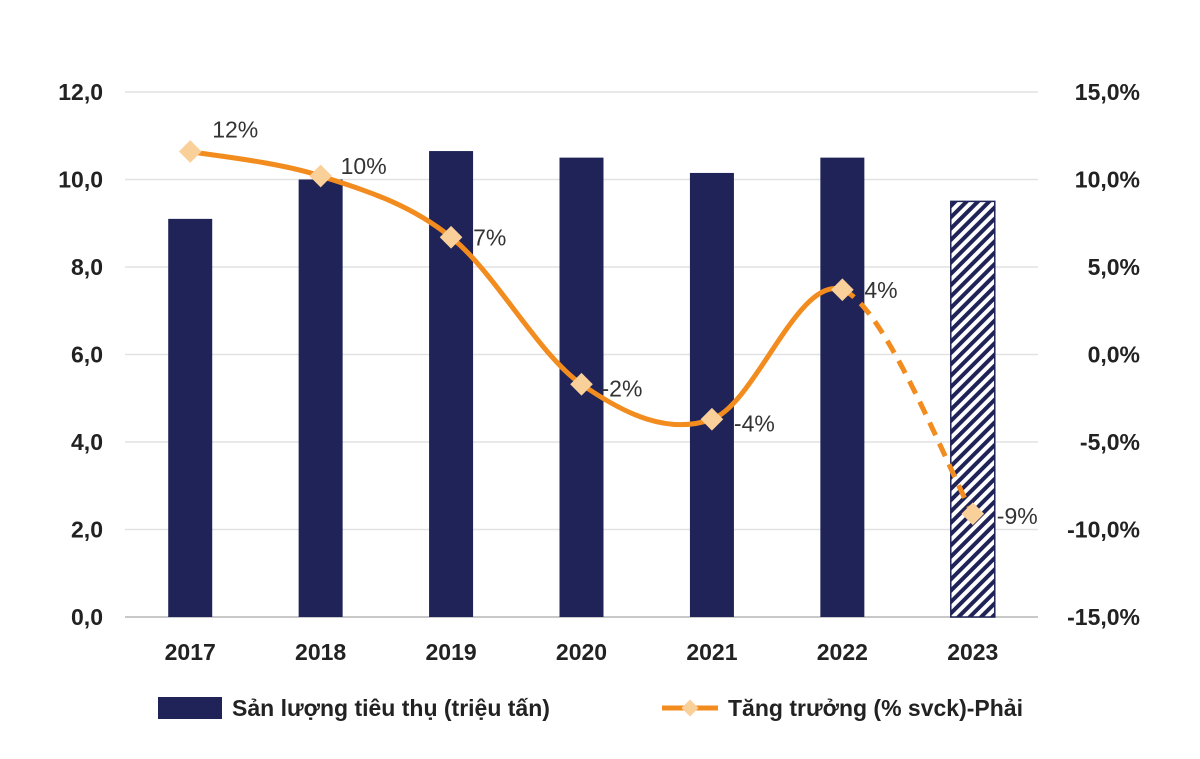 This screenshot has height=759, width=1200. What do you see at coordinates (364, 166) in the screenshot?
I see `data-label: 10%` at bounding box center [364, 166].